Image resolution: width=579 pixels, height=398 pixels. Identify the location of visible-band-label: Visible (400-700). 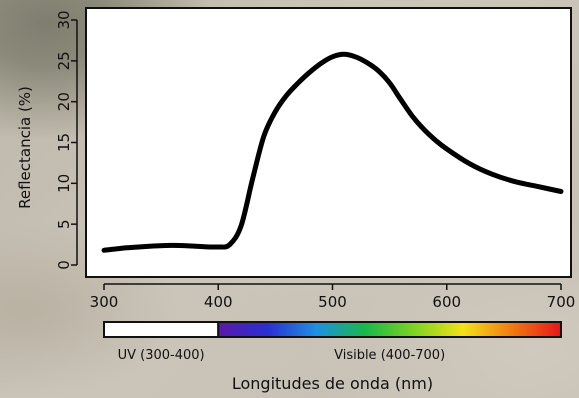
(389, 355).